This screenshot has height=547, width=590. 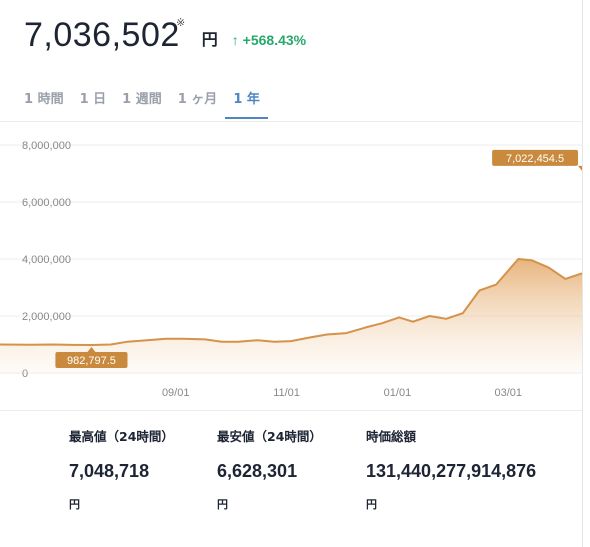 I want to click on callout-label: 7,022,454.5, so click(x=535, y=159).